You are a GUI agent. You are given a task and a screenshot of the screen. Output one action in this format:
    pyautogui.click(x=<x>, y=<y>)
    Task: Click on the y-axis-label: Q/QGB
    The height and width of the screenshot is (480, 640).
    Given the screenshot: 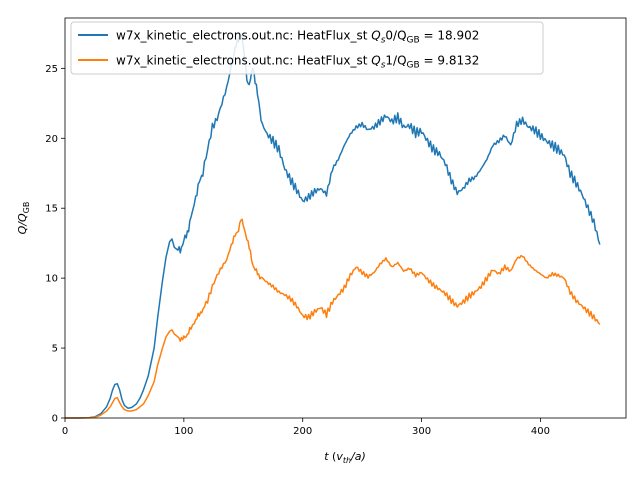 What is the action you would take?
    pyautogui.click(x=23, y=218)
    